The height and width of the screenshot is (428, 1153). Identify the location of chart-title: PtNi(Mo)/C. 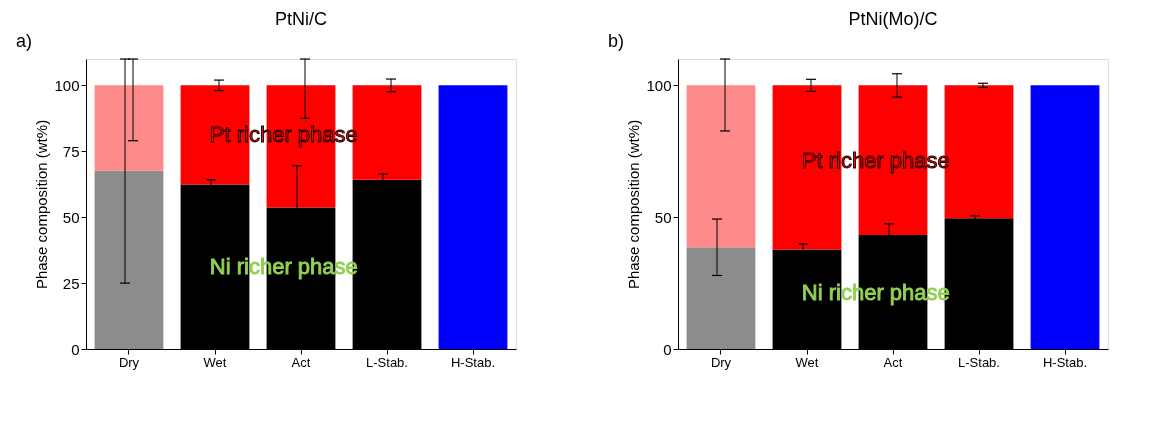
(893, 19).